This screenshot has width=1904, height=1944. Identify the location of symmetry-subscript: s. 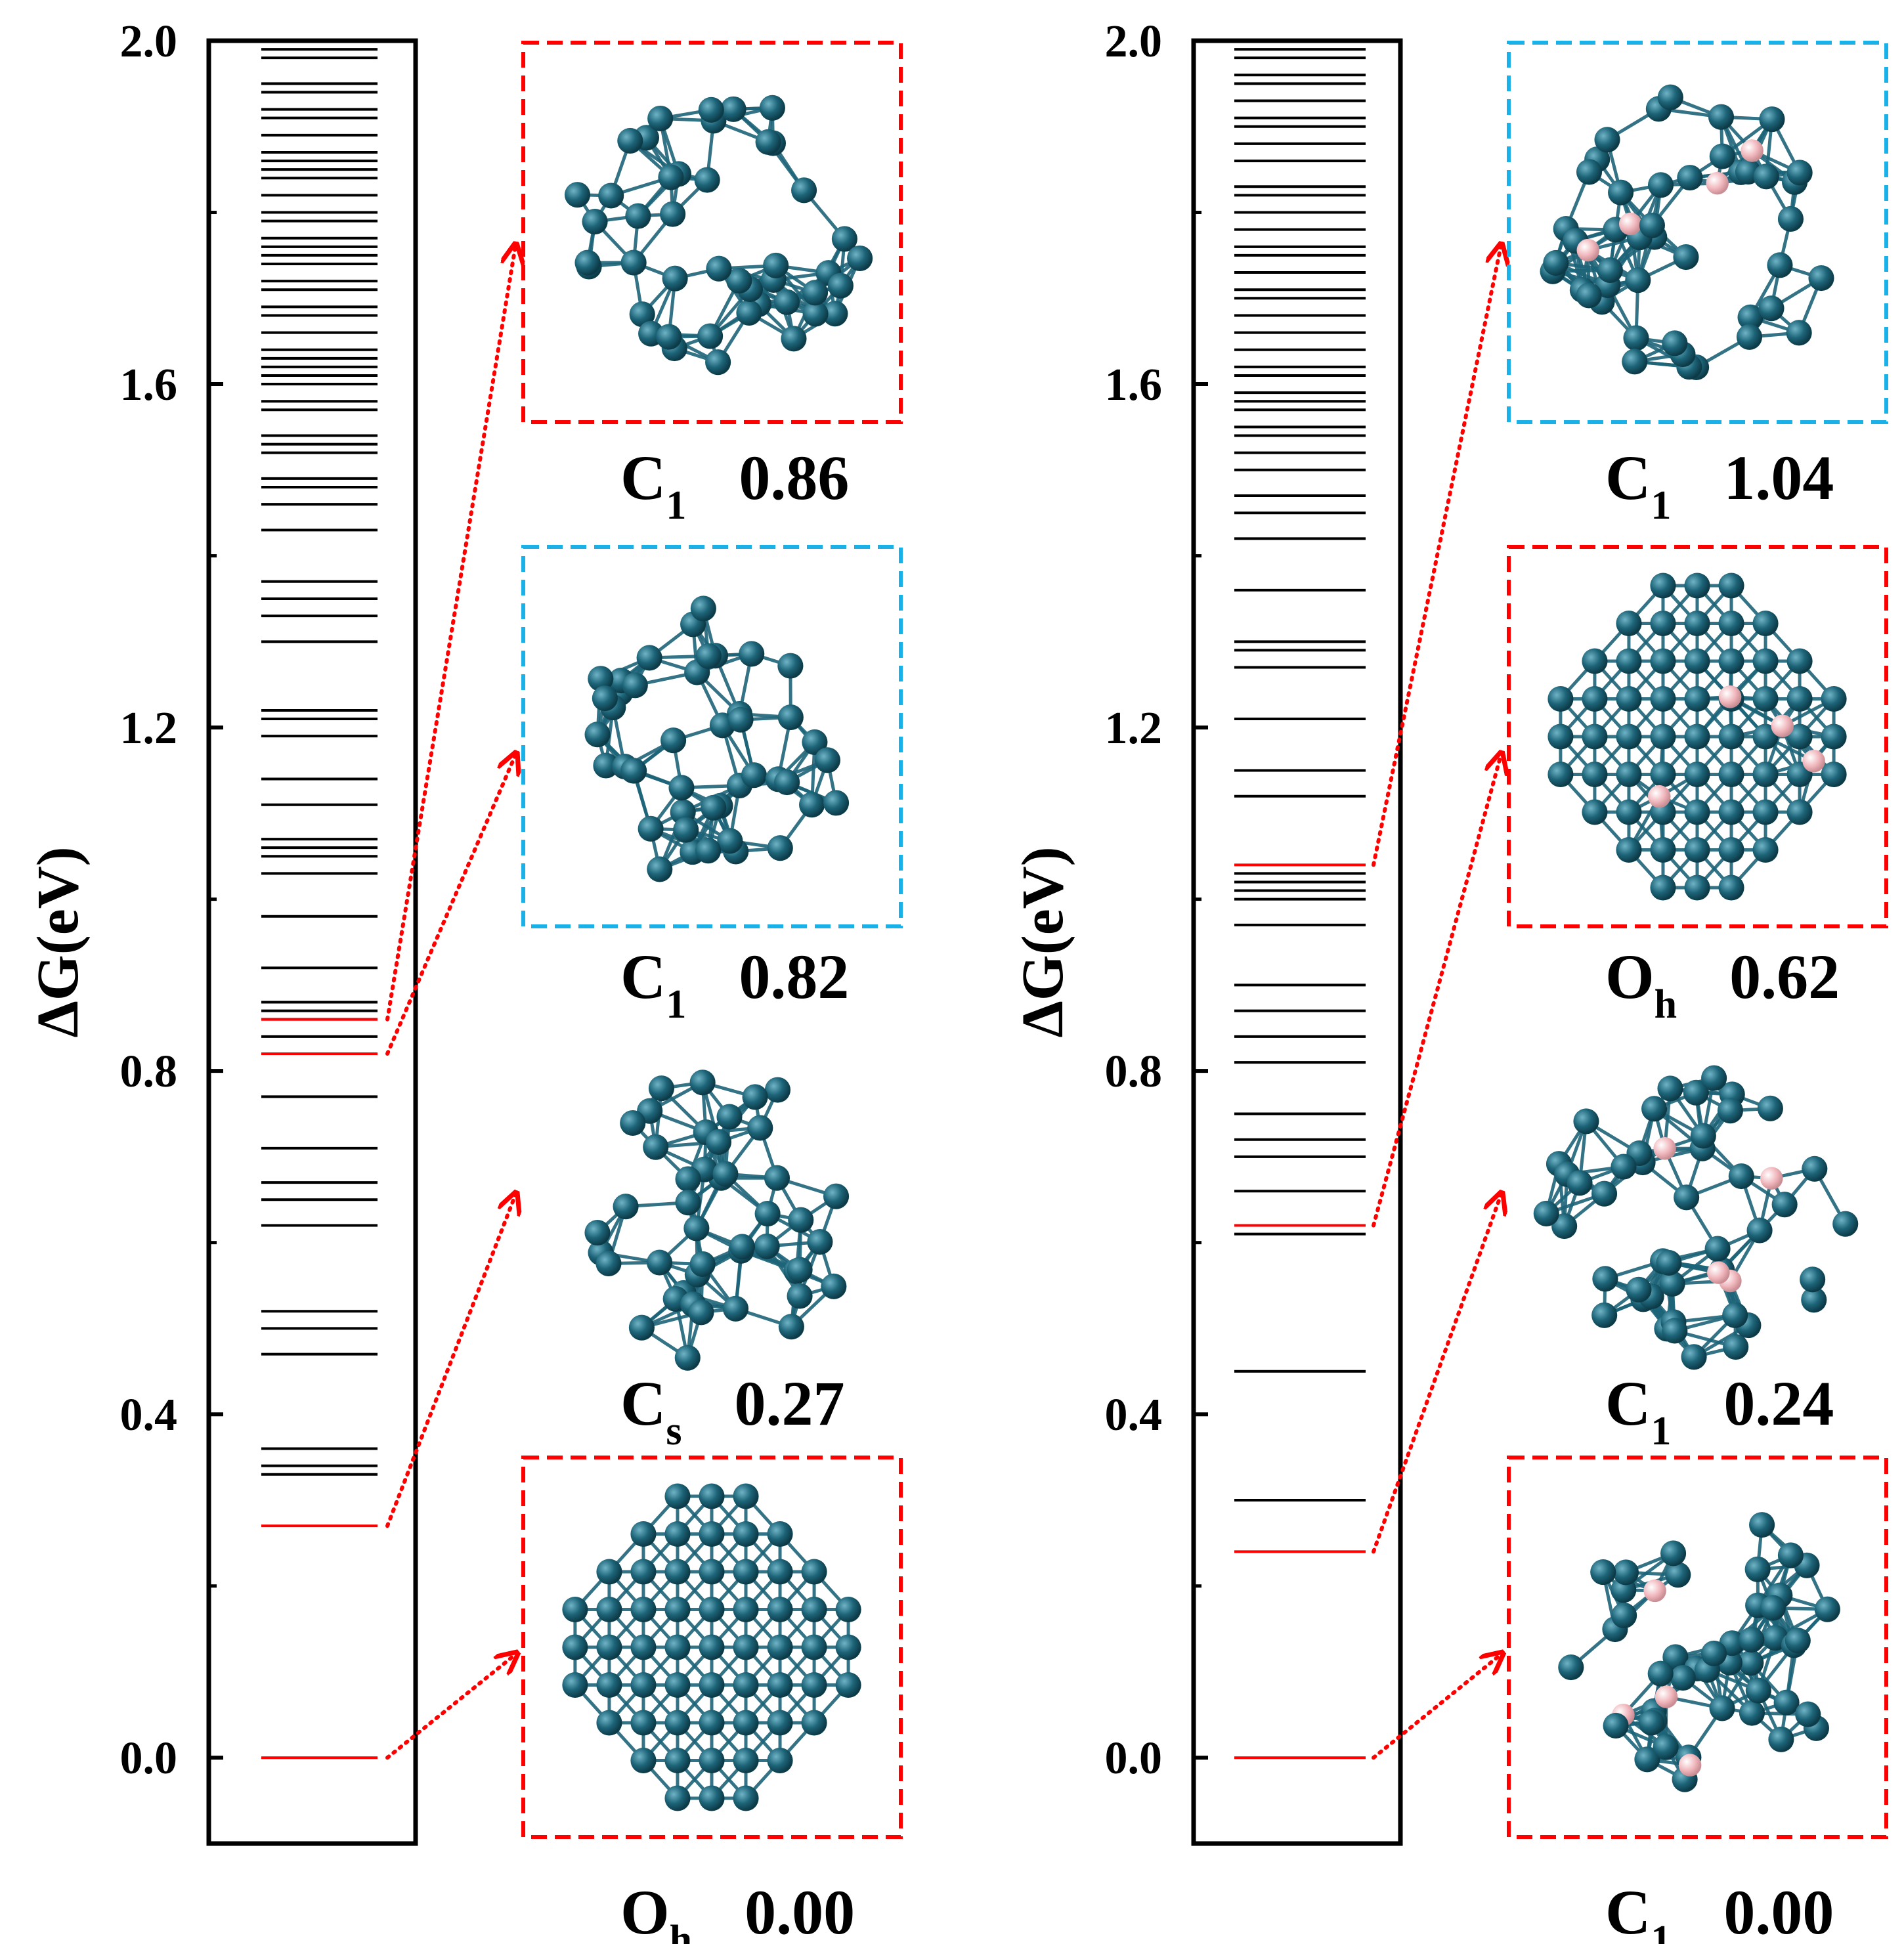
(674, 1431).